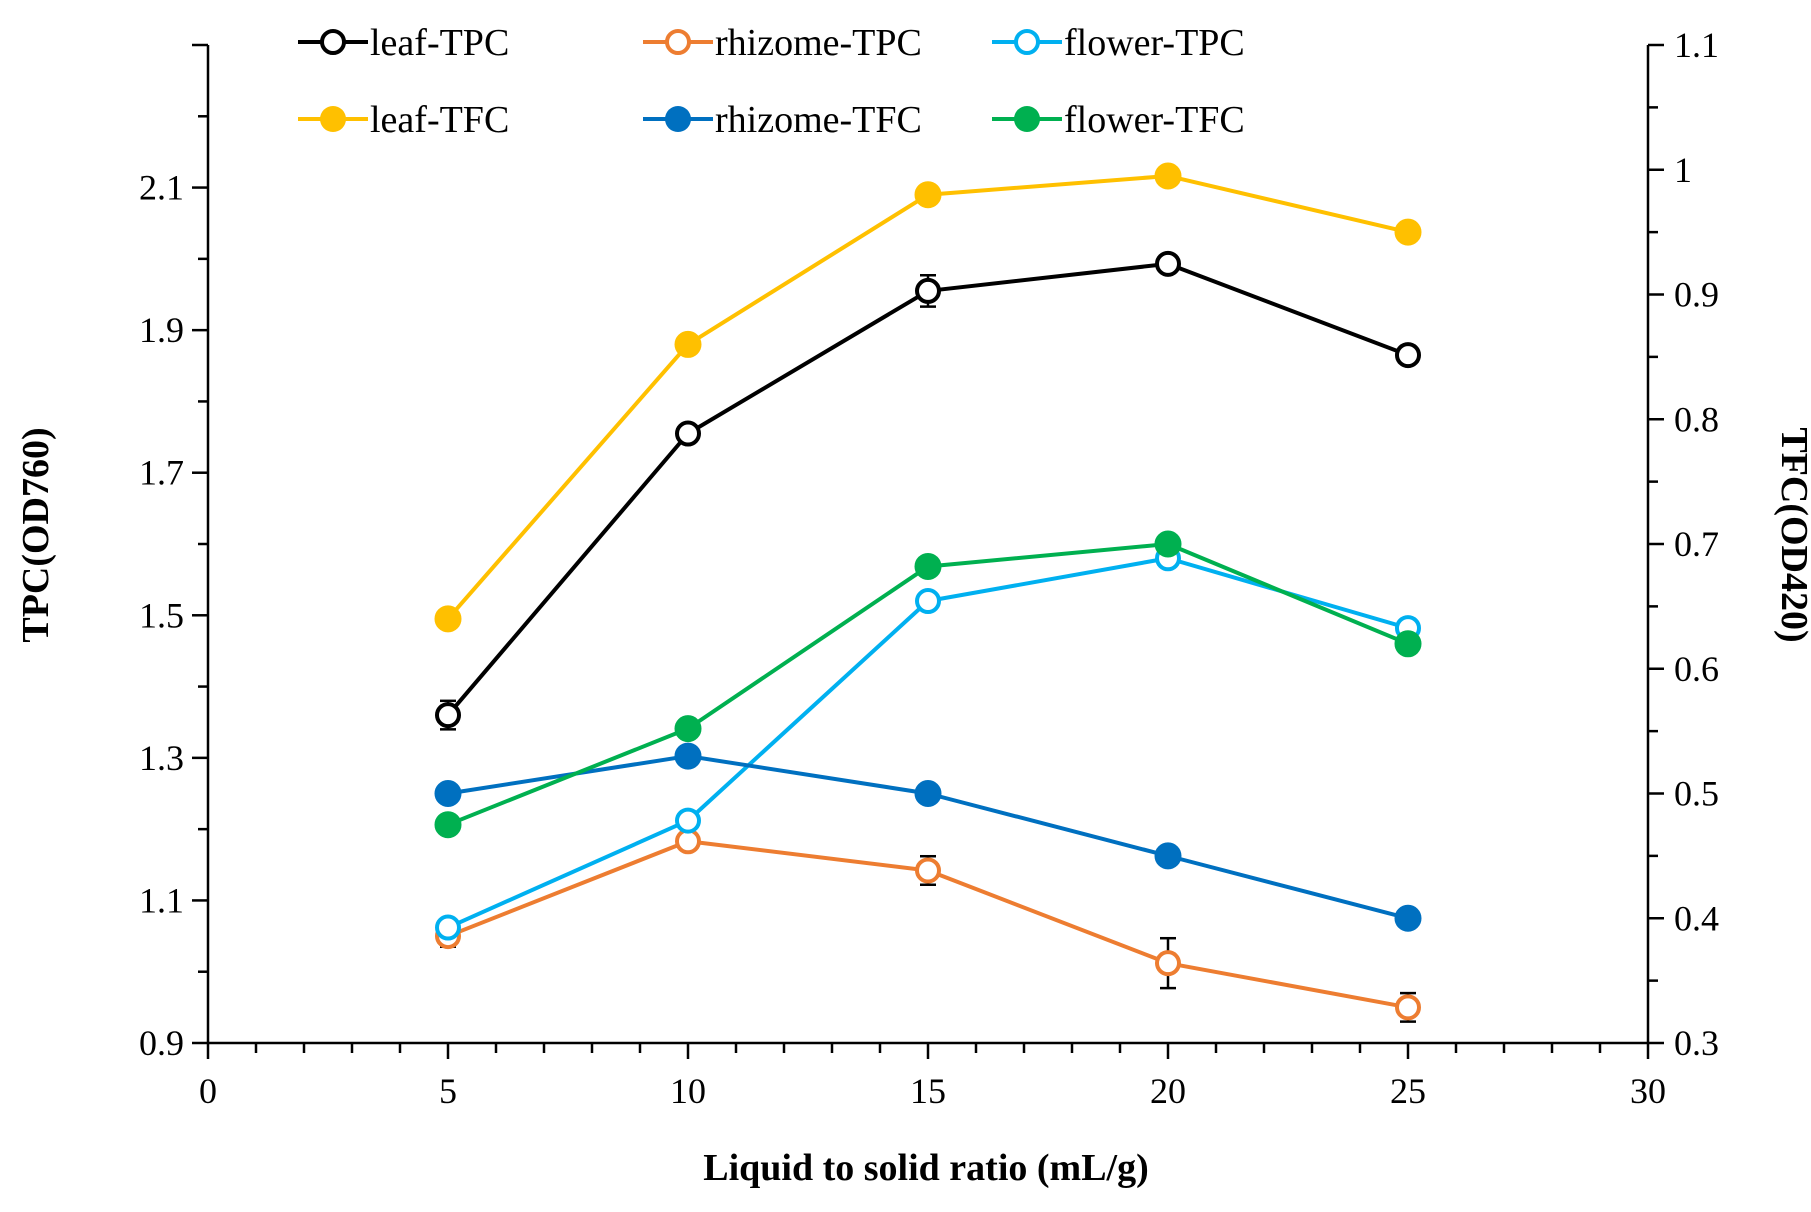 This screenshot has width=1811, height=1212. What do you see at coordinates (1648, 1091) in the screenshot?
I see `x-tick-label: 30` at bounding box center [1648, 1091].